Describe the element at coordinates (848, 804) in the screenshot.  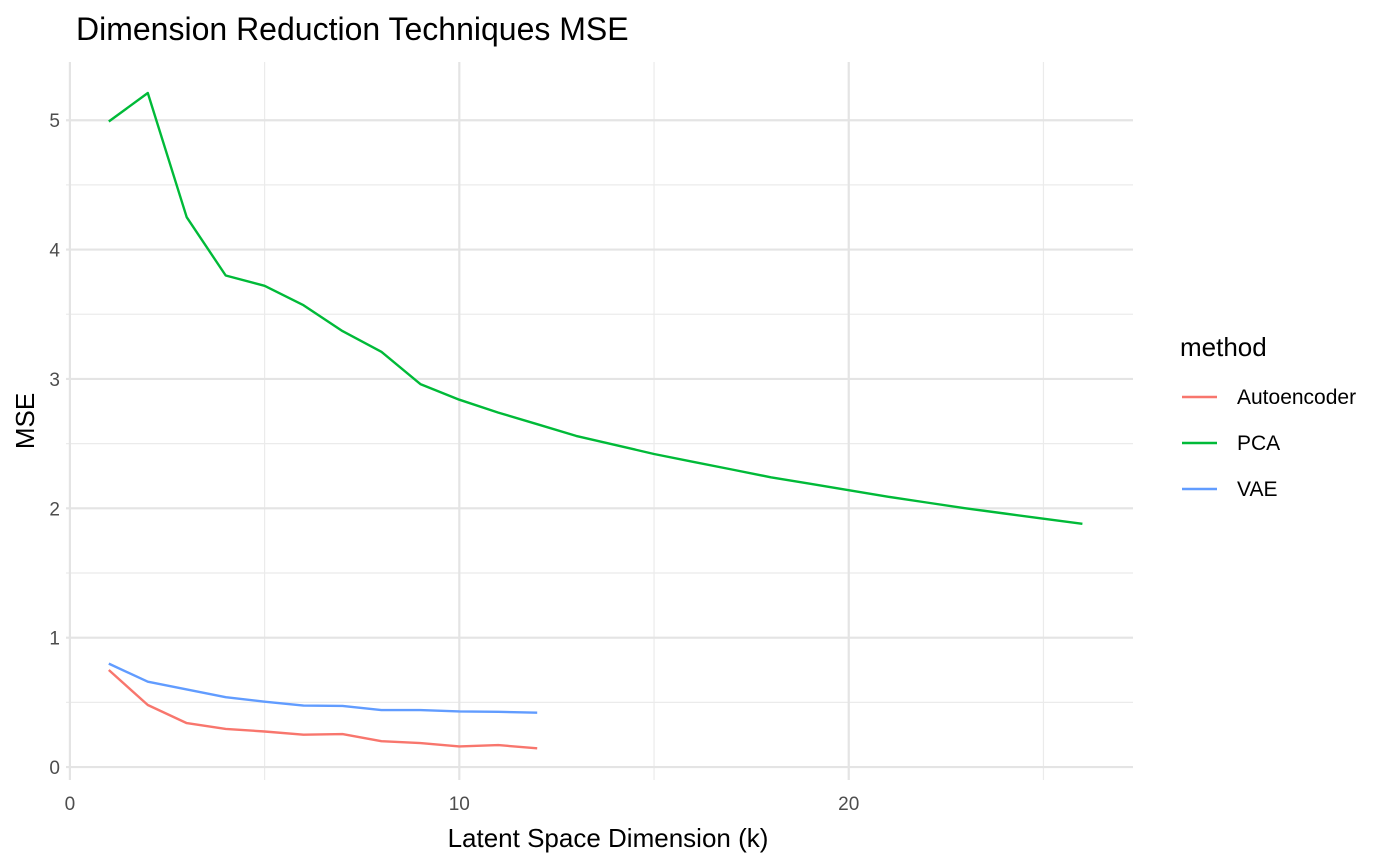
I see `x-tick-label: 20` at that location.